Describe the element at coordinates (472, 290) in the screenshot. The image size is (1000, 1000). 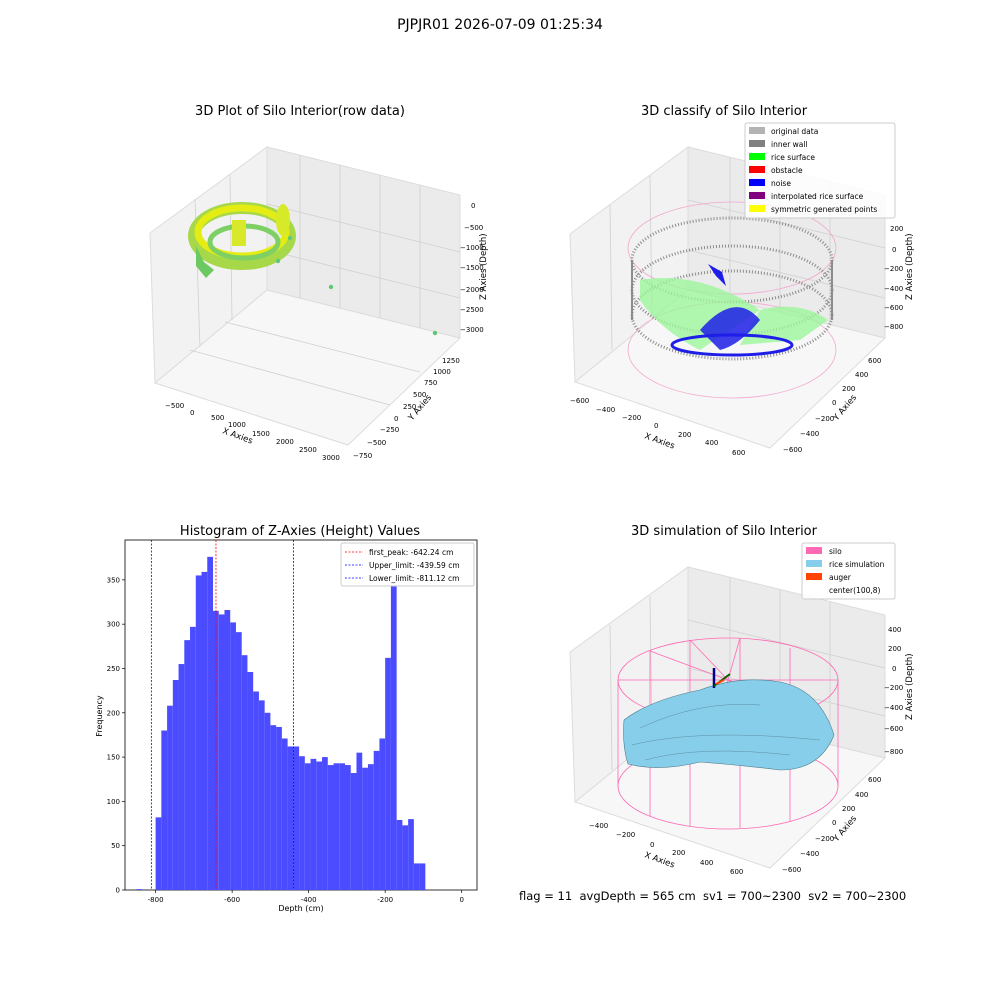
I see `tick-label: −2000` at that location.